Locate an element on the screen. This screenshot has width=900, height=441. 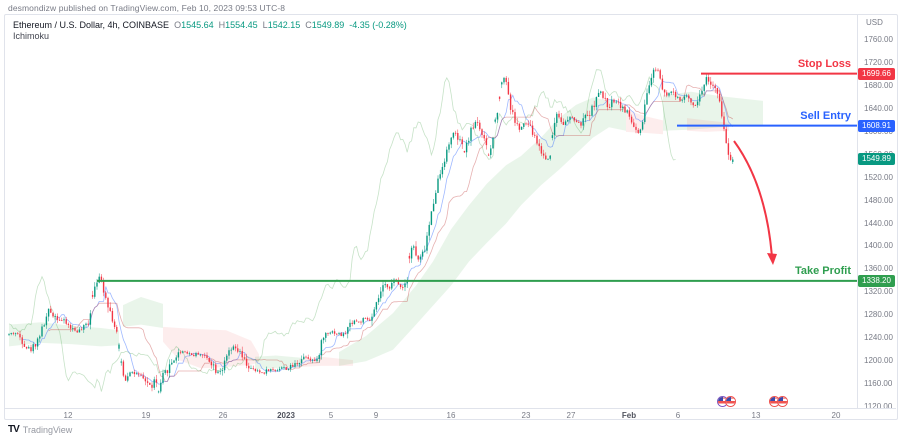
price-tick-label: 1640.00 is located at coordinates (878, 108).